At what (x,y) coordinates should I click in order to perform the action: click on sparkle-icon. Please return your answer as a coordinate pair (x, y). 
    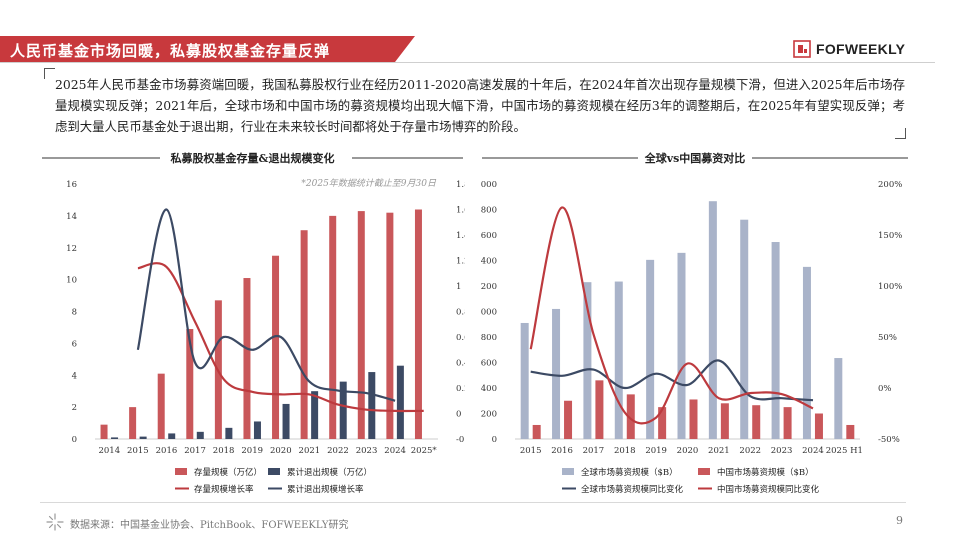
    Looking at the image, I should click on (55, 522).